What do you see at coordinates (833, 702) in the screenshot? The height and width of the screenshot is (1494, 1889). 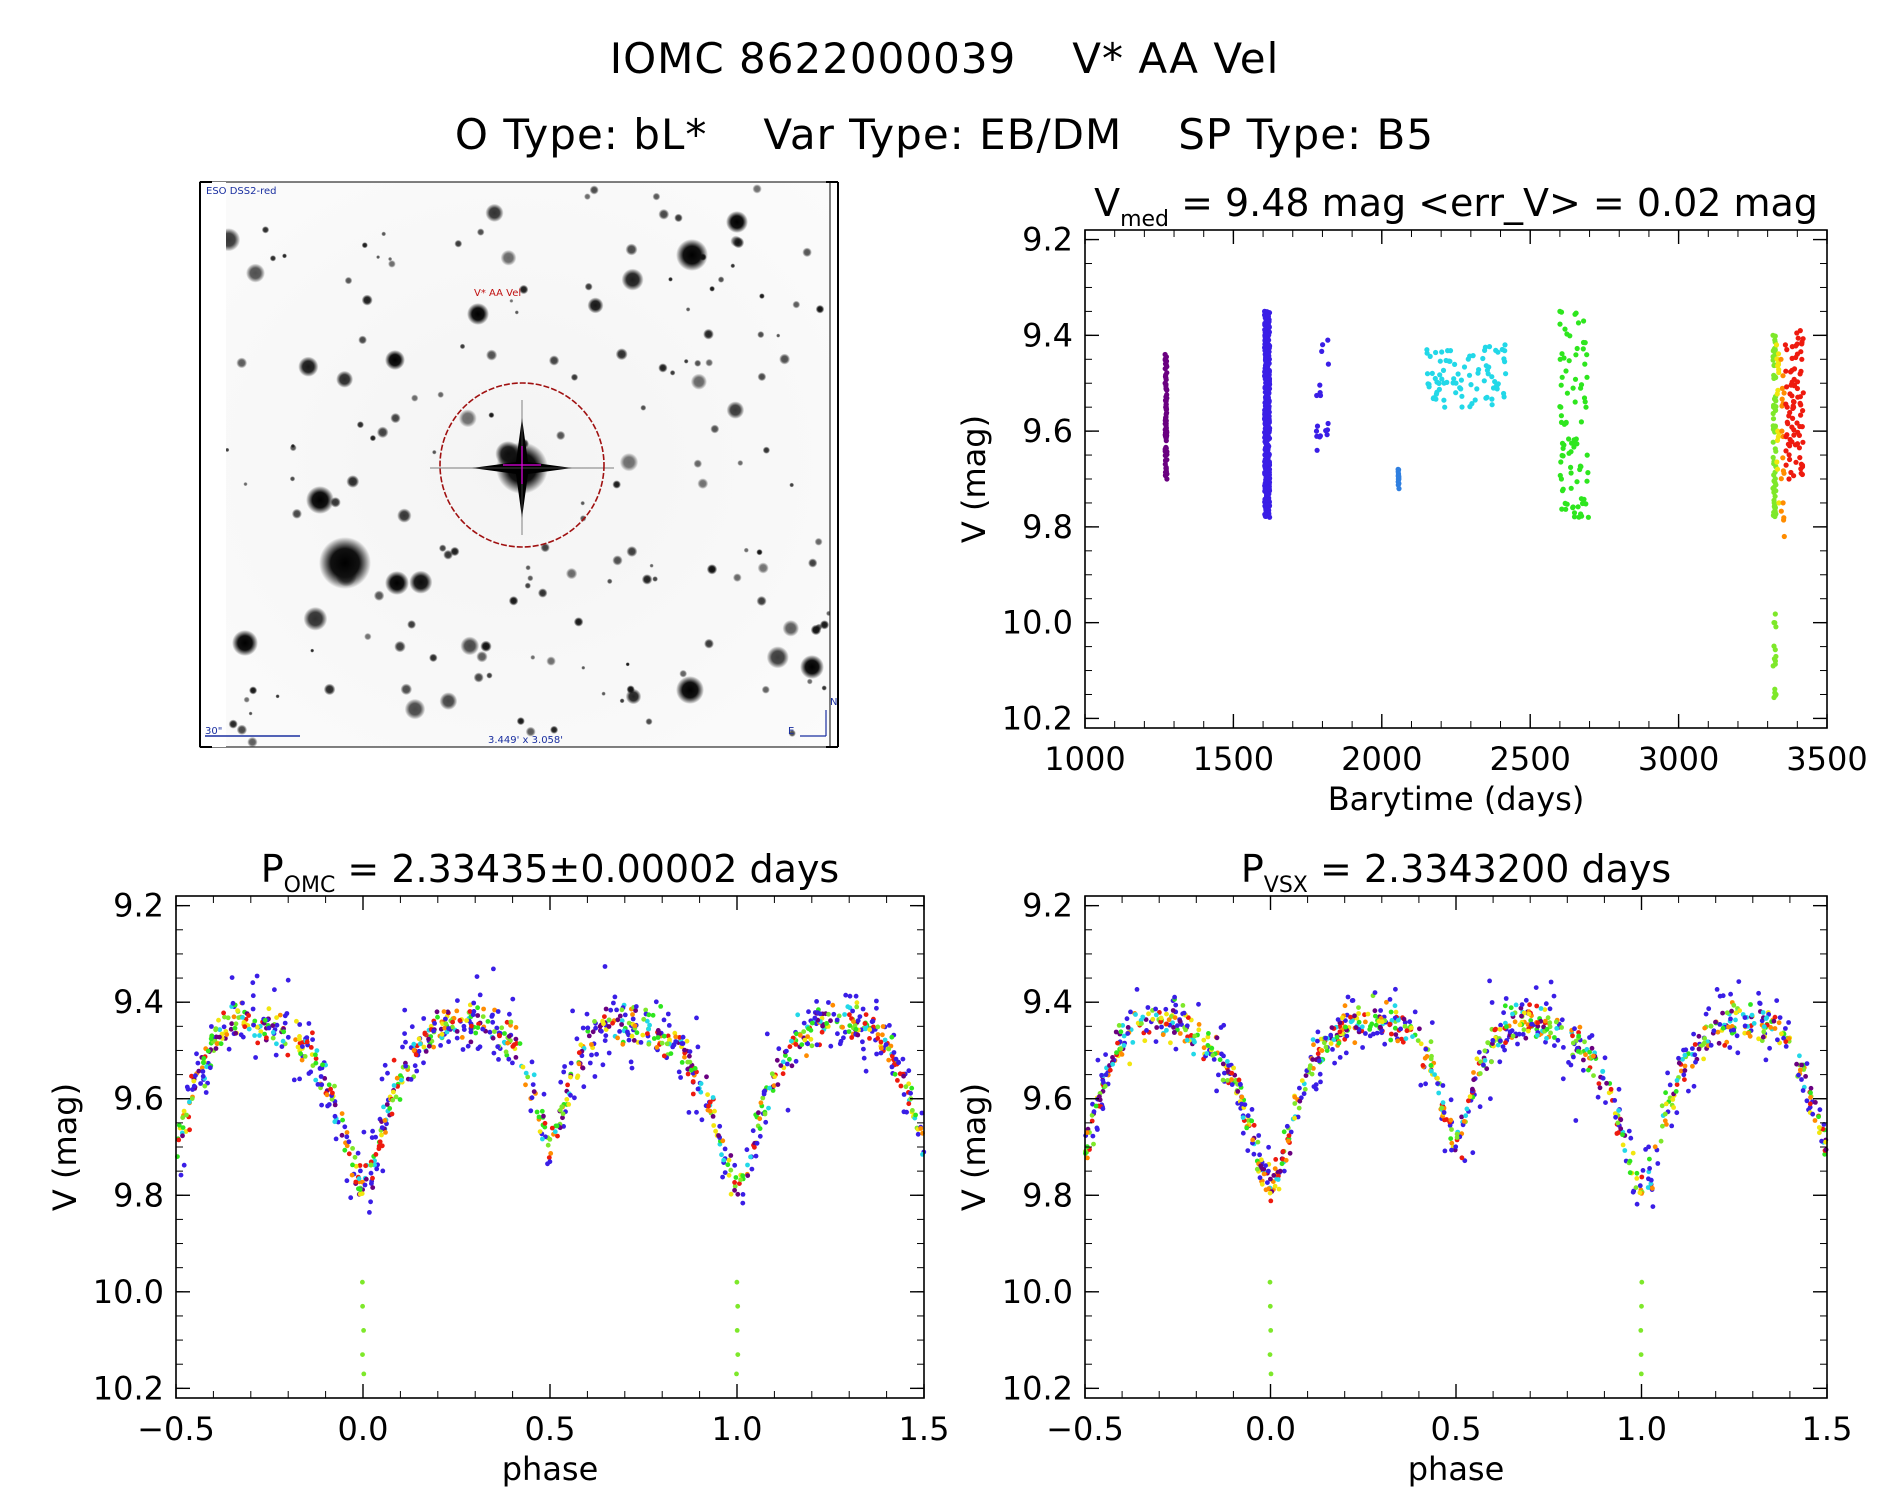 I see `finder-north-label: N` at bounding box center [833, 702].